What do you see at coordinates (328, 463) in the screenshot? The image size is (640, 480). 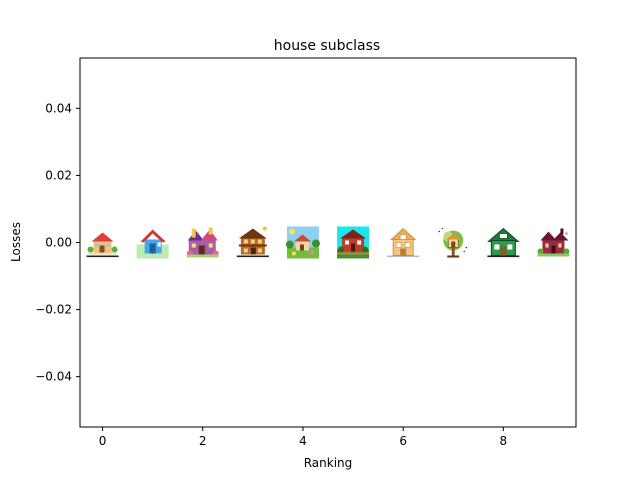 I see `x-axis-label: Ranking` at bounding box center [328, 463].